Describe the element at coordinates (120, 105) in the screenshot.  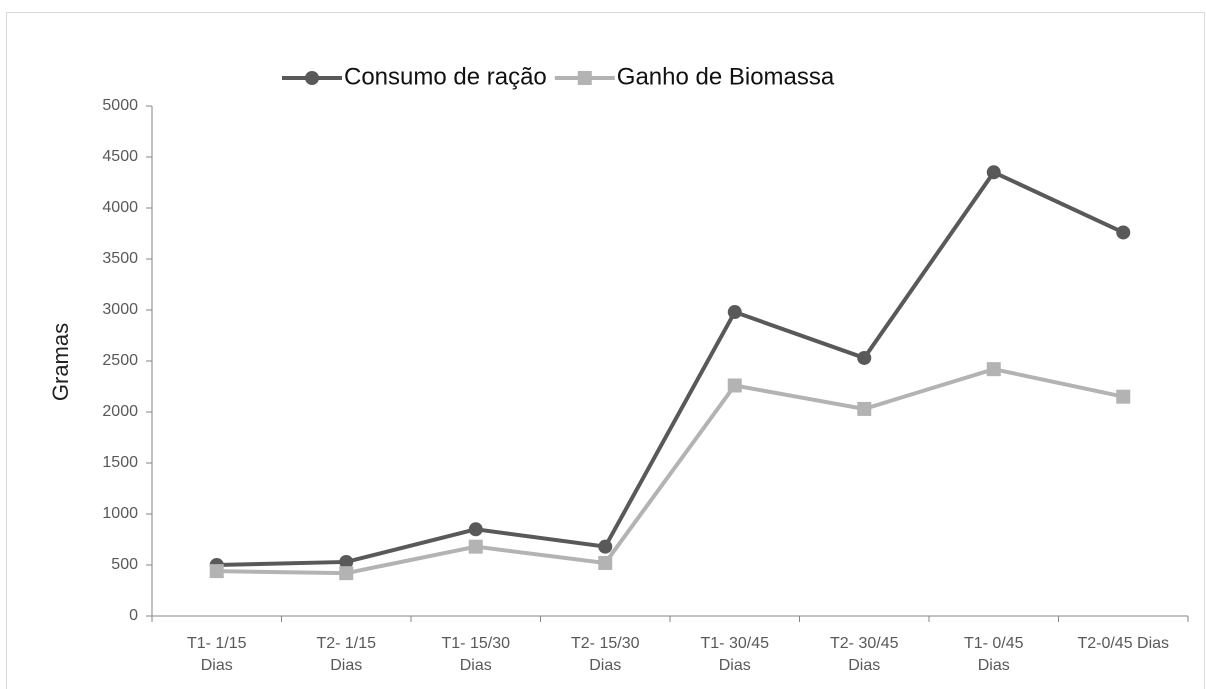
I see `y-tick-label: 5000` at that location.